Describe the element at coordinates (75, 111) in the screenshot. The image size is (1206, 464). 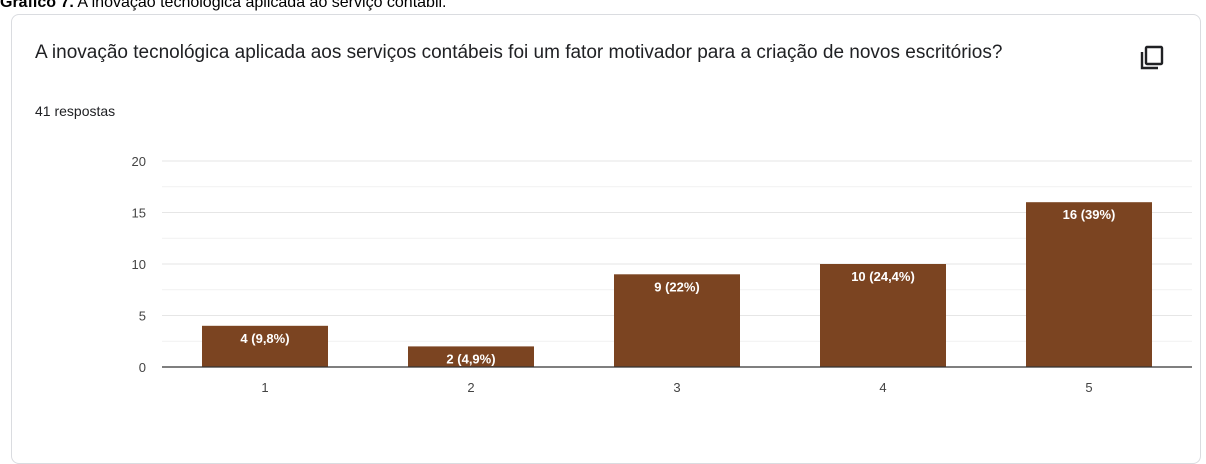
I see `response-count: 41 respostas` at that location.